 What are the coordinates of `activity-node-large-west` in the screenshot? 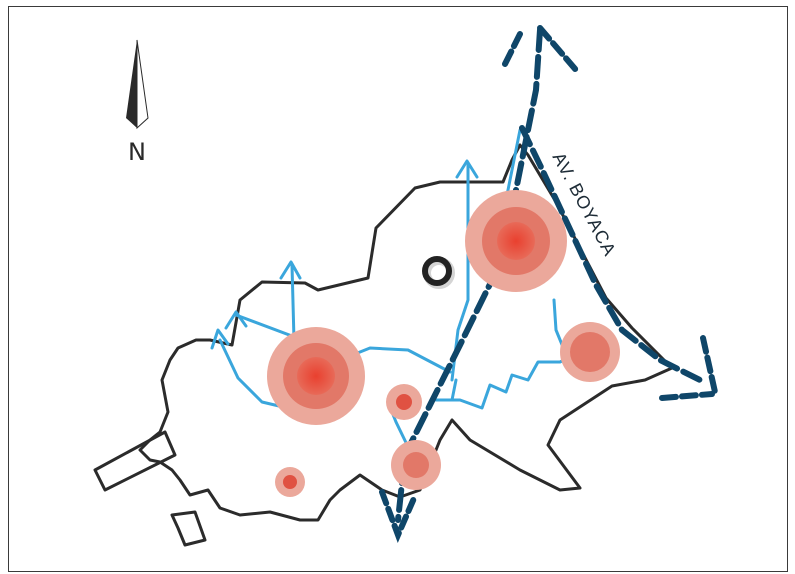 It's located at (316, 376).